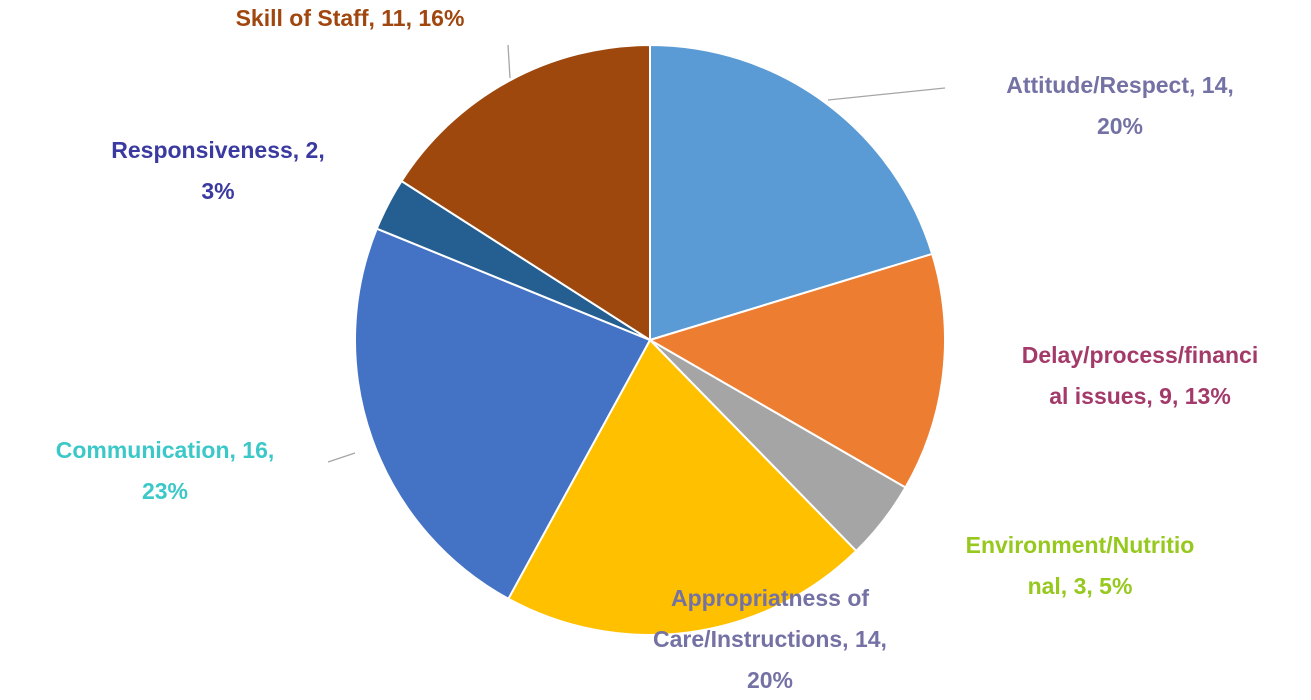 This screenshot has width=1311, height=700. What do you see at coordinates (1080, 545) in the screenshot?
I see `data-label-line: Environment/Nutritio` at bounding box center [1080, 545].